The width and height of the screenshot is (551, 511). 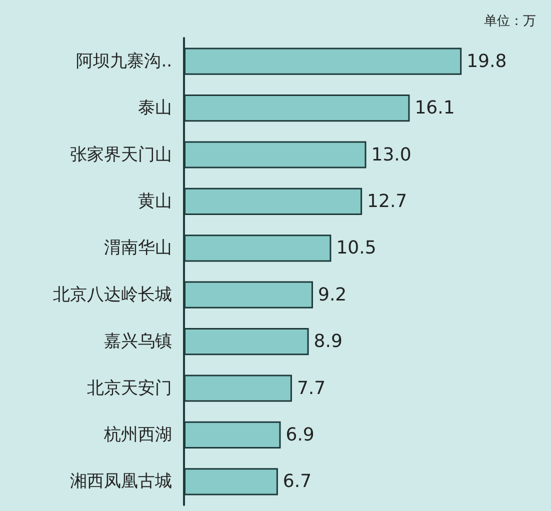 What do you see at coordinates (510, 21) in the screenshot?
I see `text: 单位：万` at bounding box center [510, 21].